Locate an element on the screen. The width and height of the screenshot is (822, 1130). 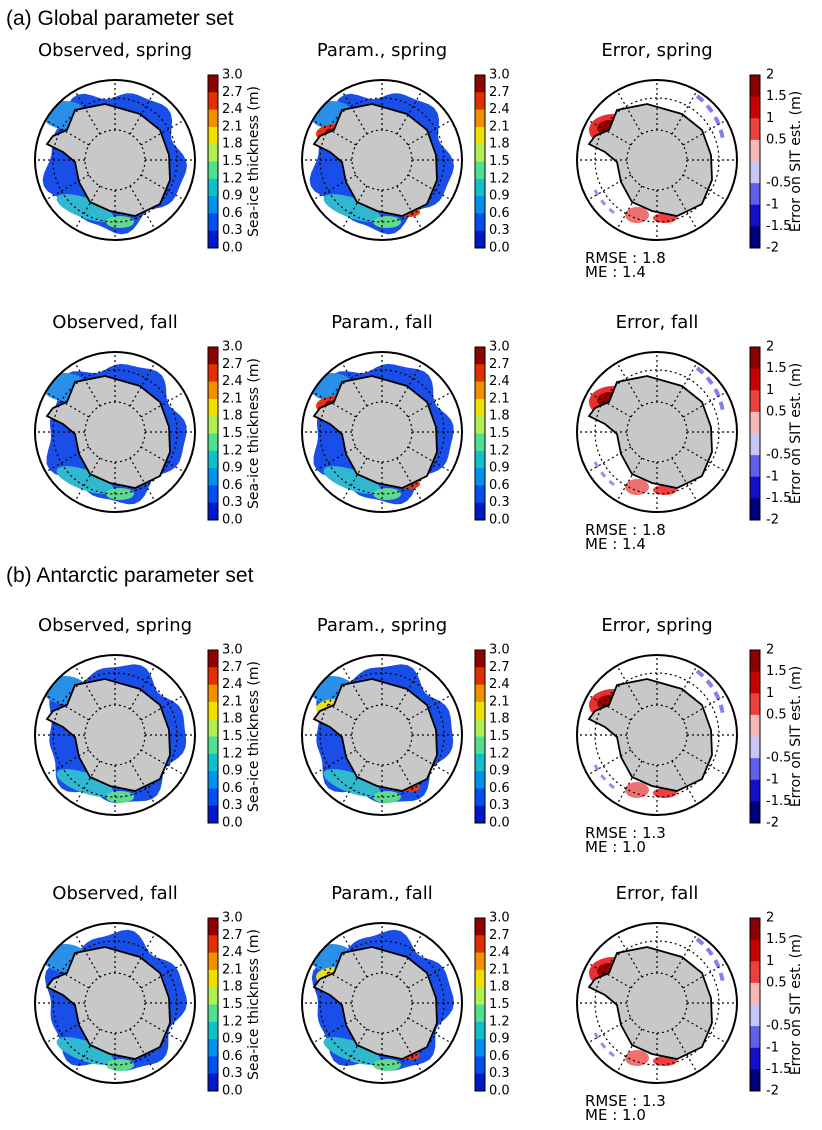
colorbar-label: Error on SIT est. (m) is located at coordinates (796, 1004).